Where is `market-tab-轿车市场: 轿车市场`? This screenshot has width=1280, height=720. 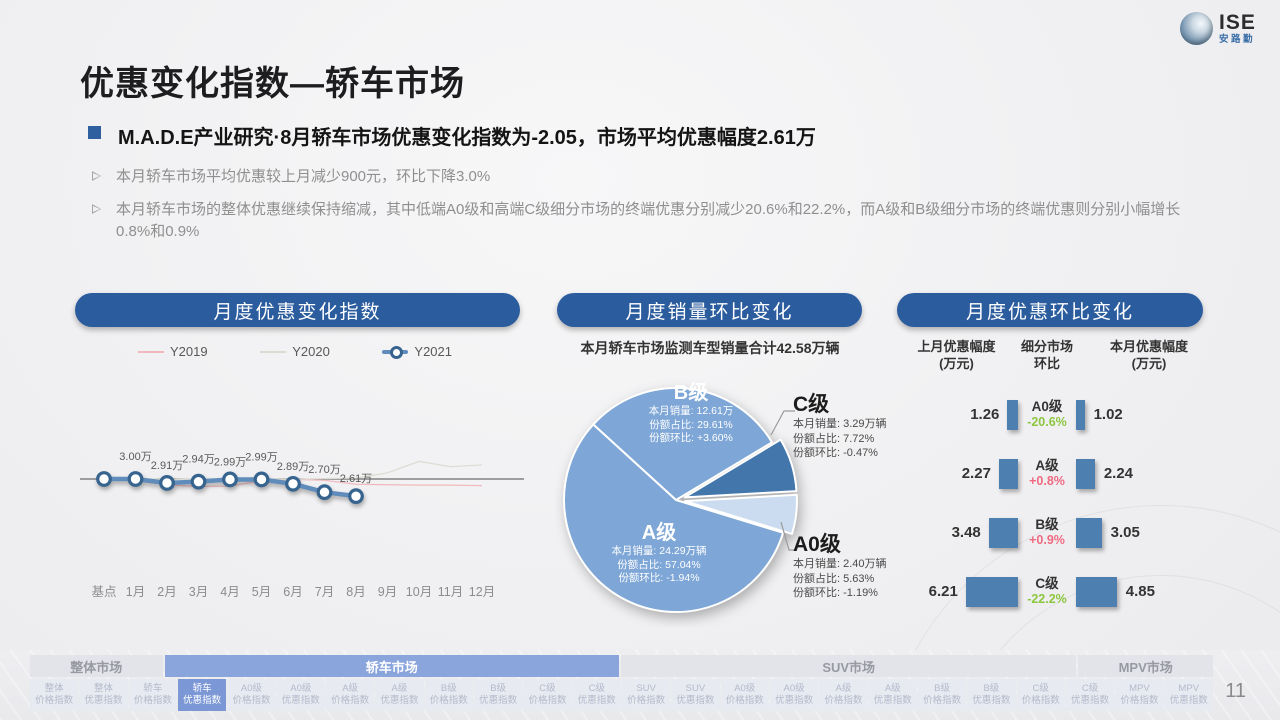
market-tab-轿车市场: 轿车市场 is located at coordinates (392, 666).